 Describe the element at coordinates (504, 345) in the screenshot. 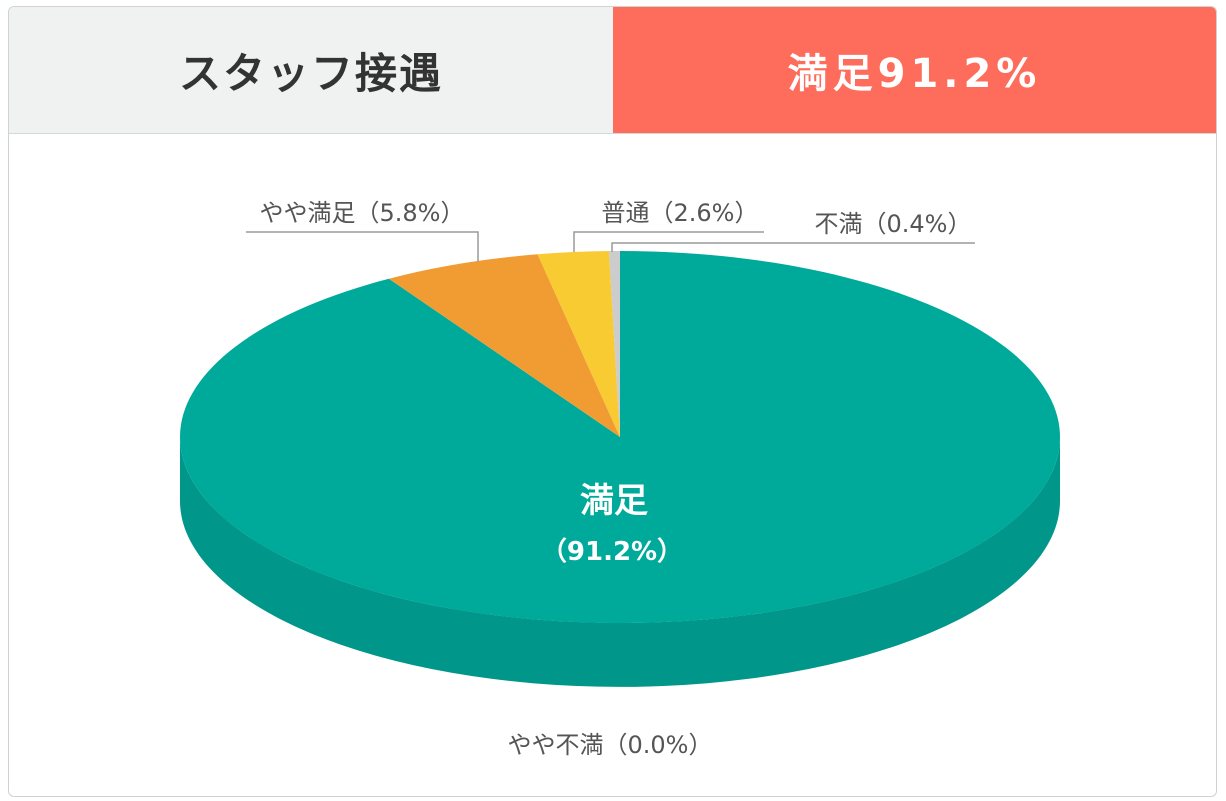

I see `slice-somewhat-satisfied` at that location.